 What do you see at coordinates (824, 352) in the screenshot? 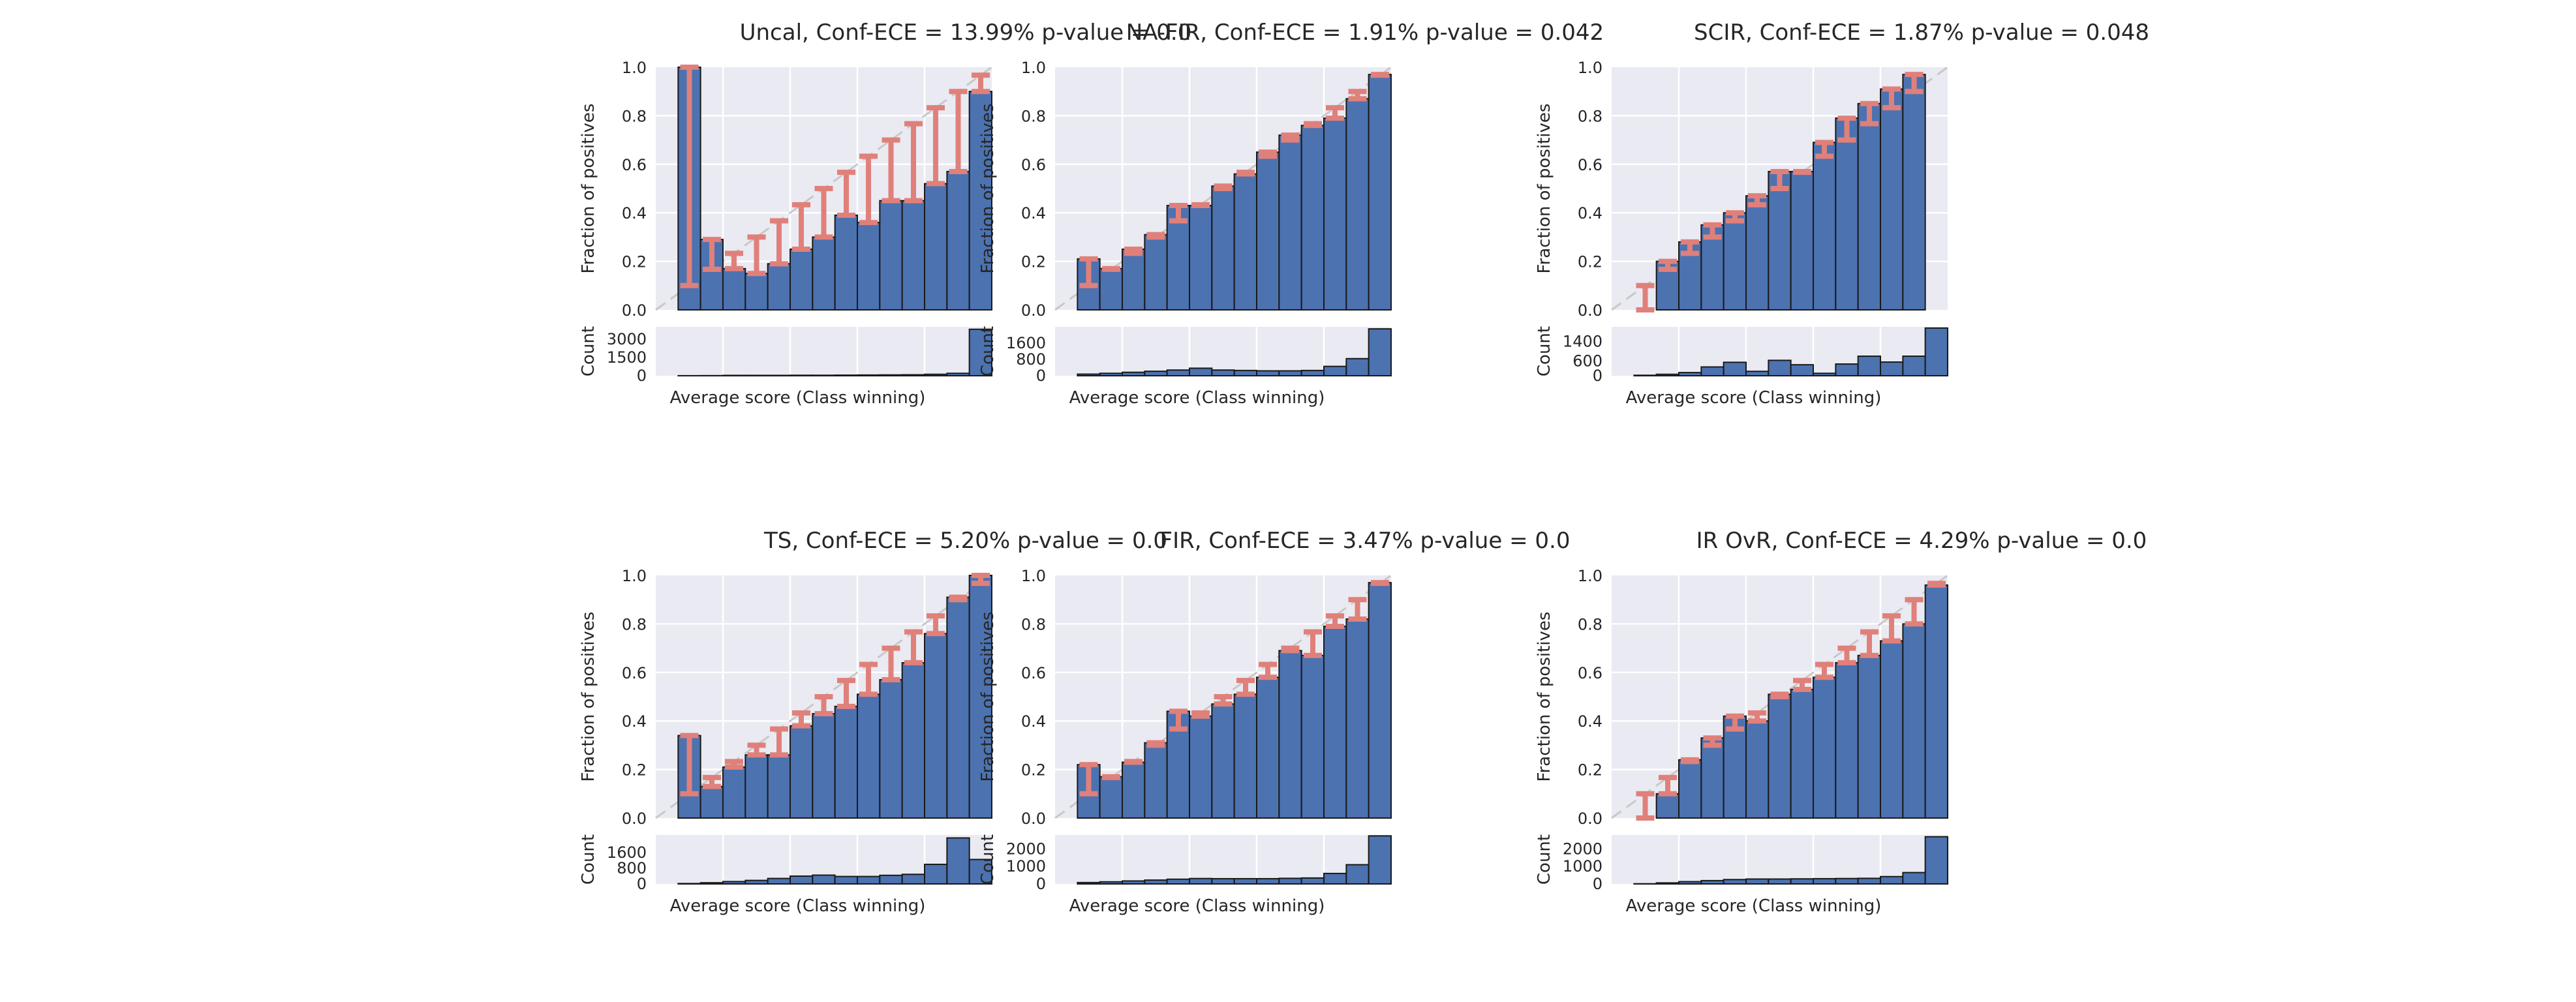
I see `count-background` at bounding box center [824, 352].